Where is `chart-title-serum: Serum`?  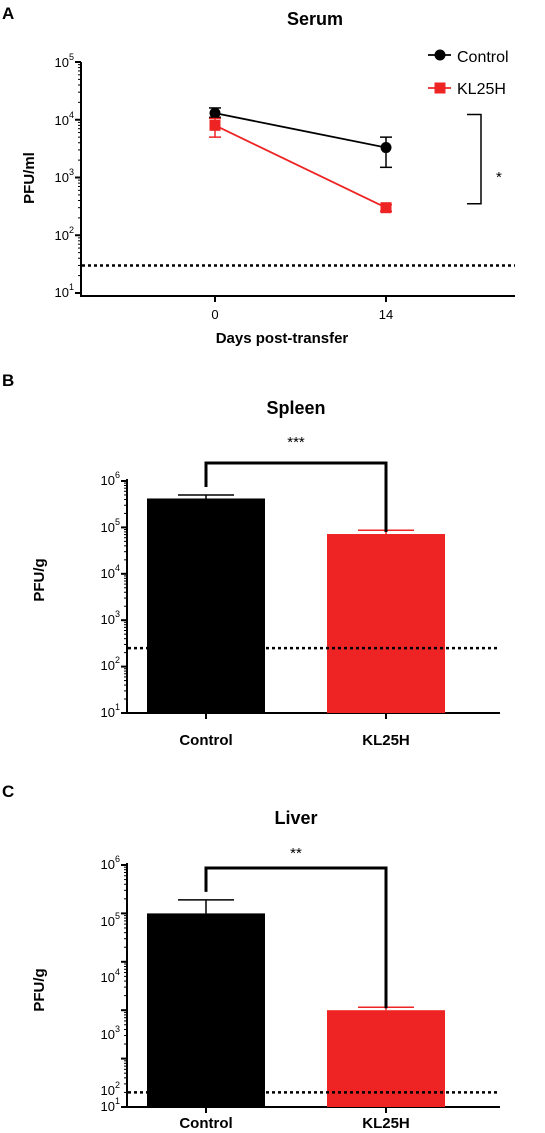
chart-title-serum: Serum is located at coordinates (315, 19).